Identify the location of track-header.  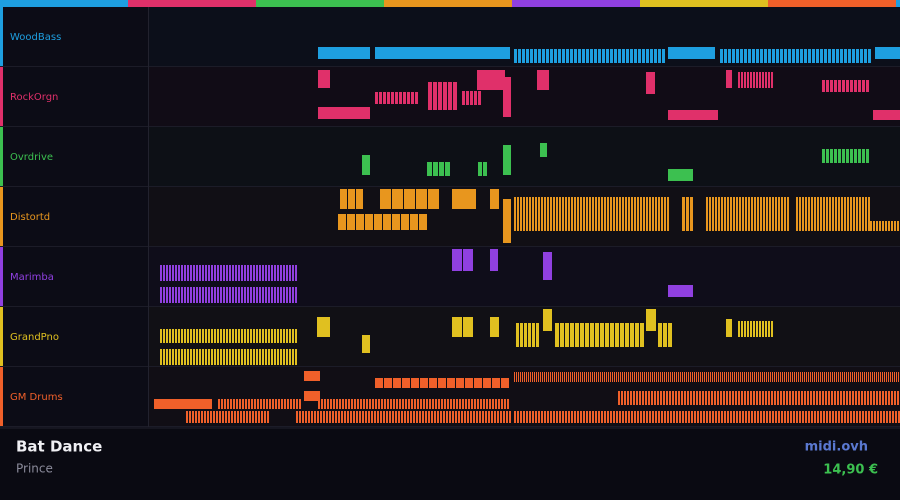
(74, 37).